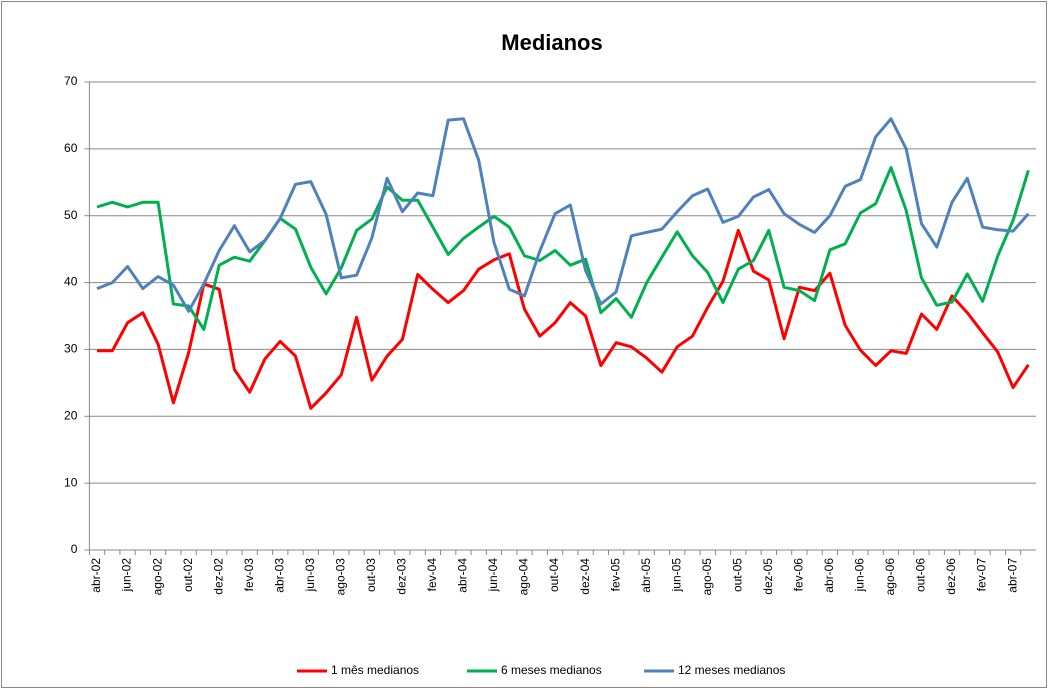  Describe the element at coordinates (551, 42) in the screenshot. I see `chart-title: Medianos` at that location.